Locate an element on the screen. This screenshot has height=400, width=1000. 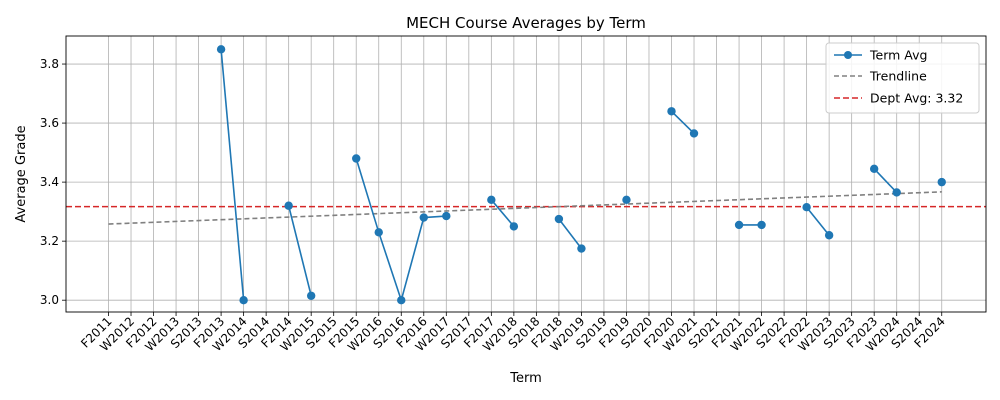
legend-box is located at coordinates (902, 78).